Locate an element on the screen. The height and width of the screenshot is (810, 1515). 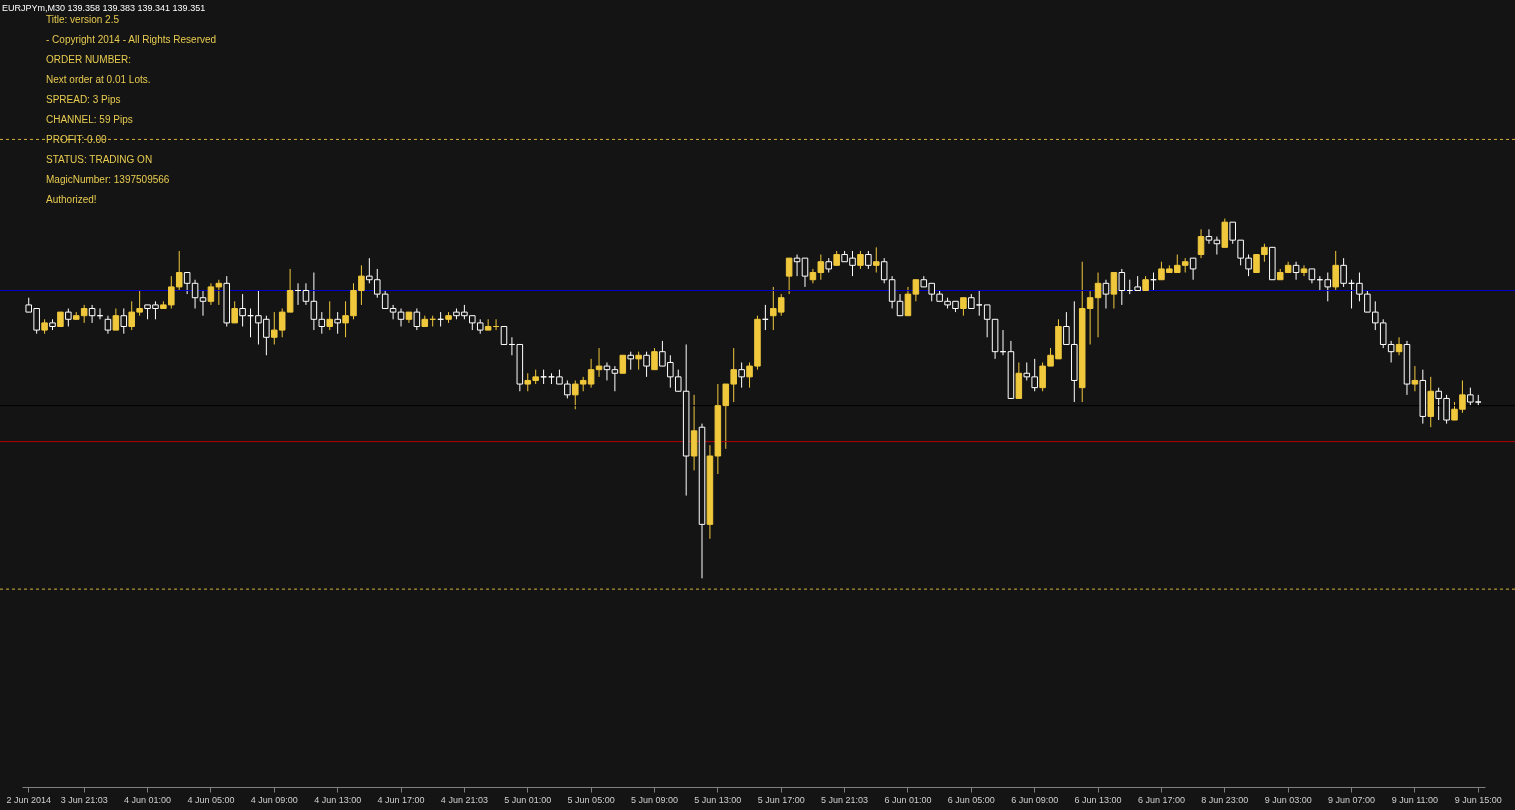
chart-title: EURJPYm,M30 139.358 139.383 139.341 139.351 is located at coordinates (104, 8).